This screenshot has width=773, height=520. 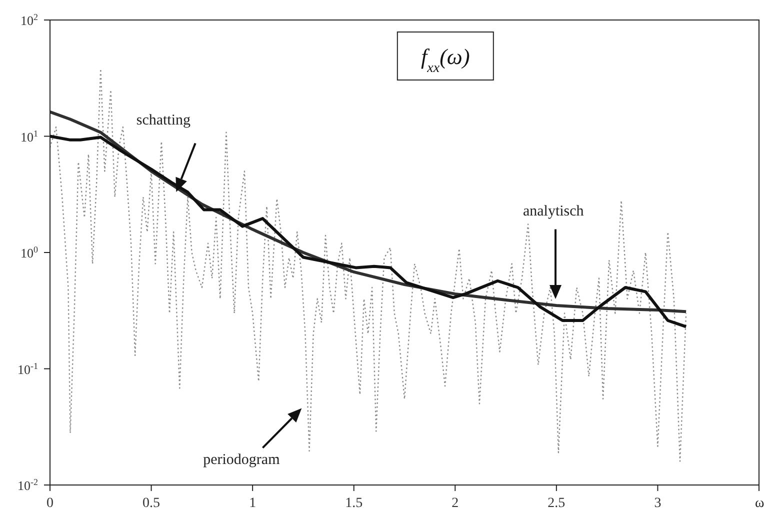 I want to click on text: f$_{xx}$(ω), so click(x=445, y=60).